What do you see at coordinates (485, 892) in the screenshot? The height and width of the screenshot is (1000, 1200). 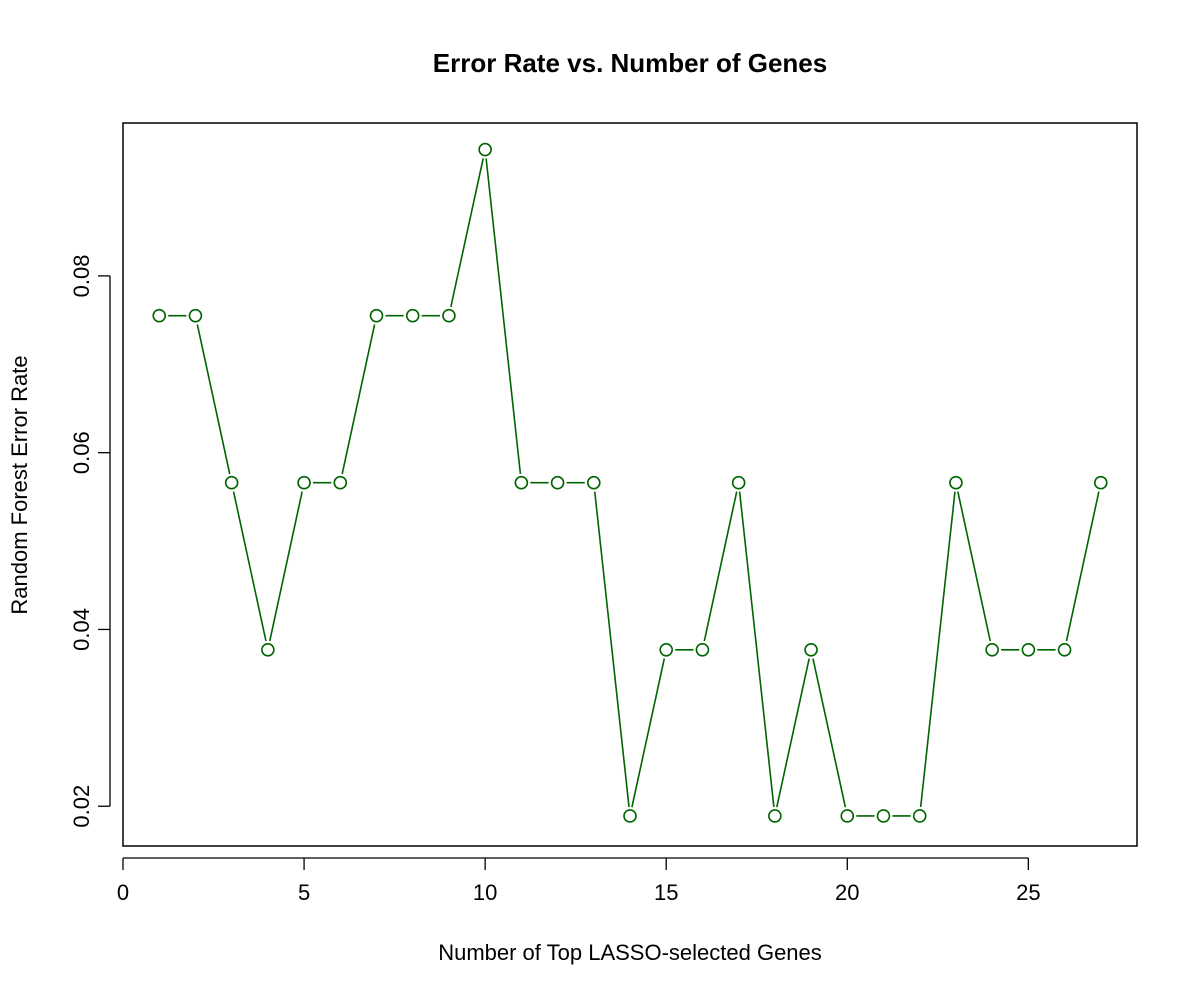 I see `x-tick-label: 10` at bounding box center [485, 892].